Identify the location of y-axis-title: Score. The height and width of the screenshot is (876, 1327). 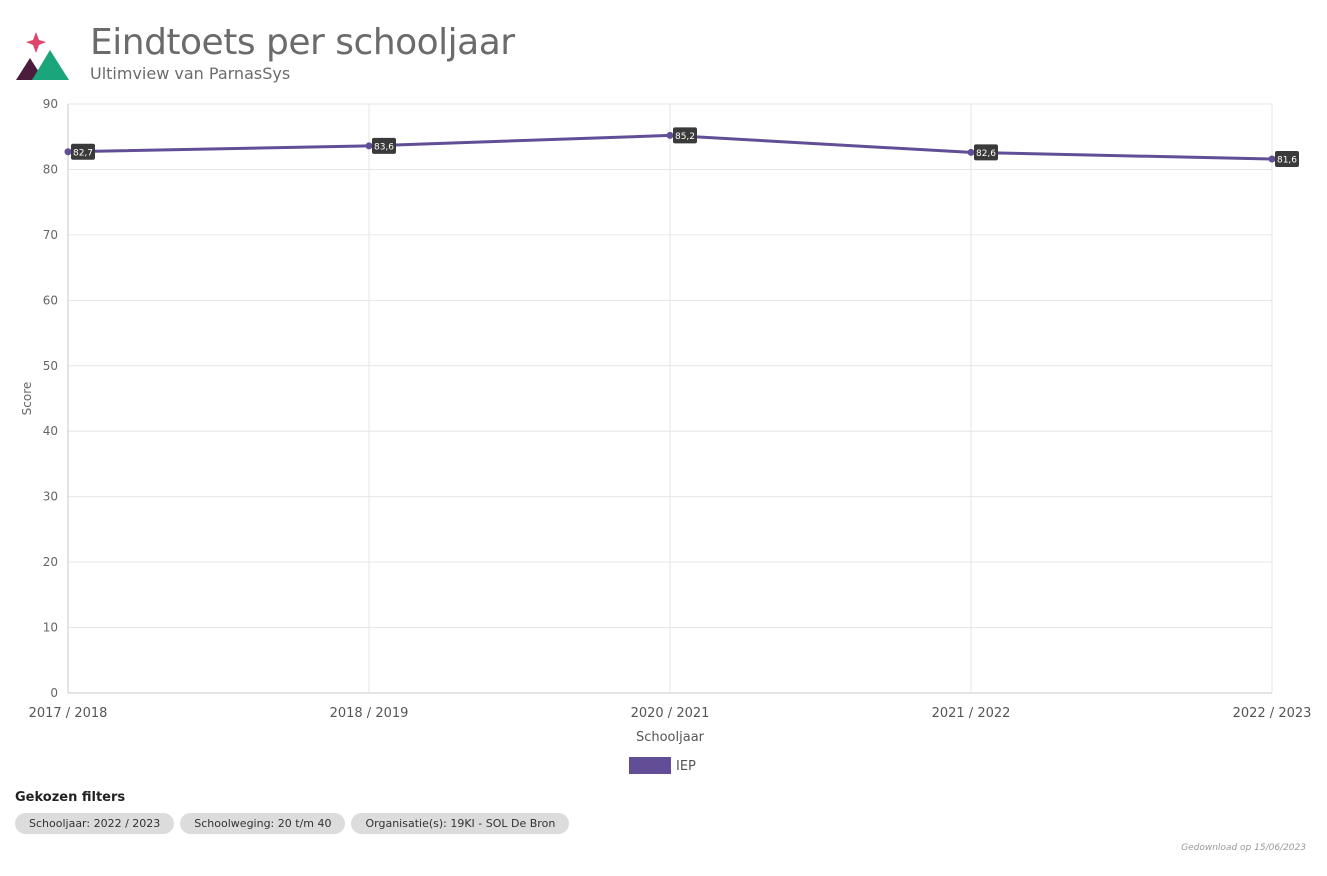
(27, 399).